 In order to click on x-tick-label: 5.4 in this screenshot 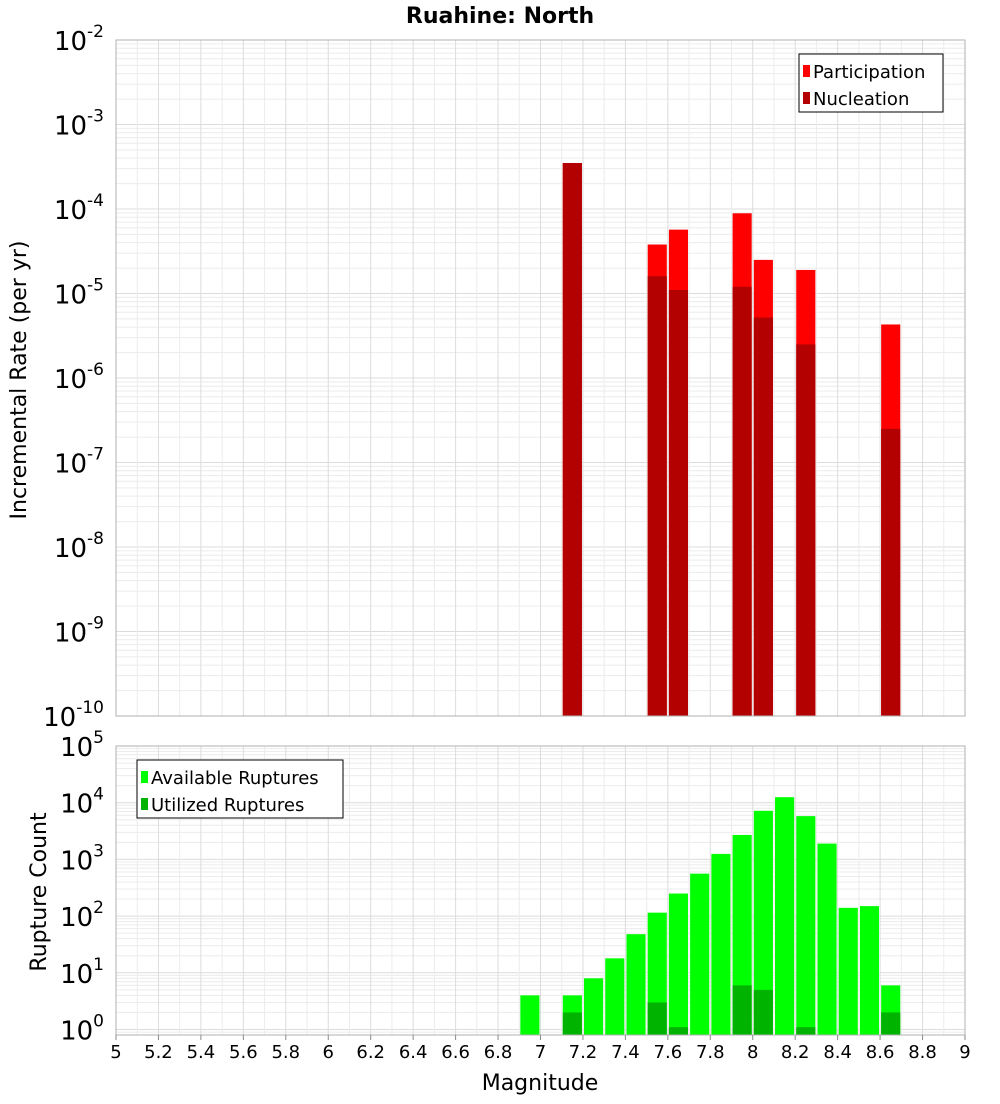, I will do `click(201, 1052)`.